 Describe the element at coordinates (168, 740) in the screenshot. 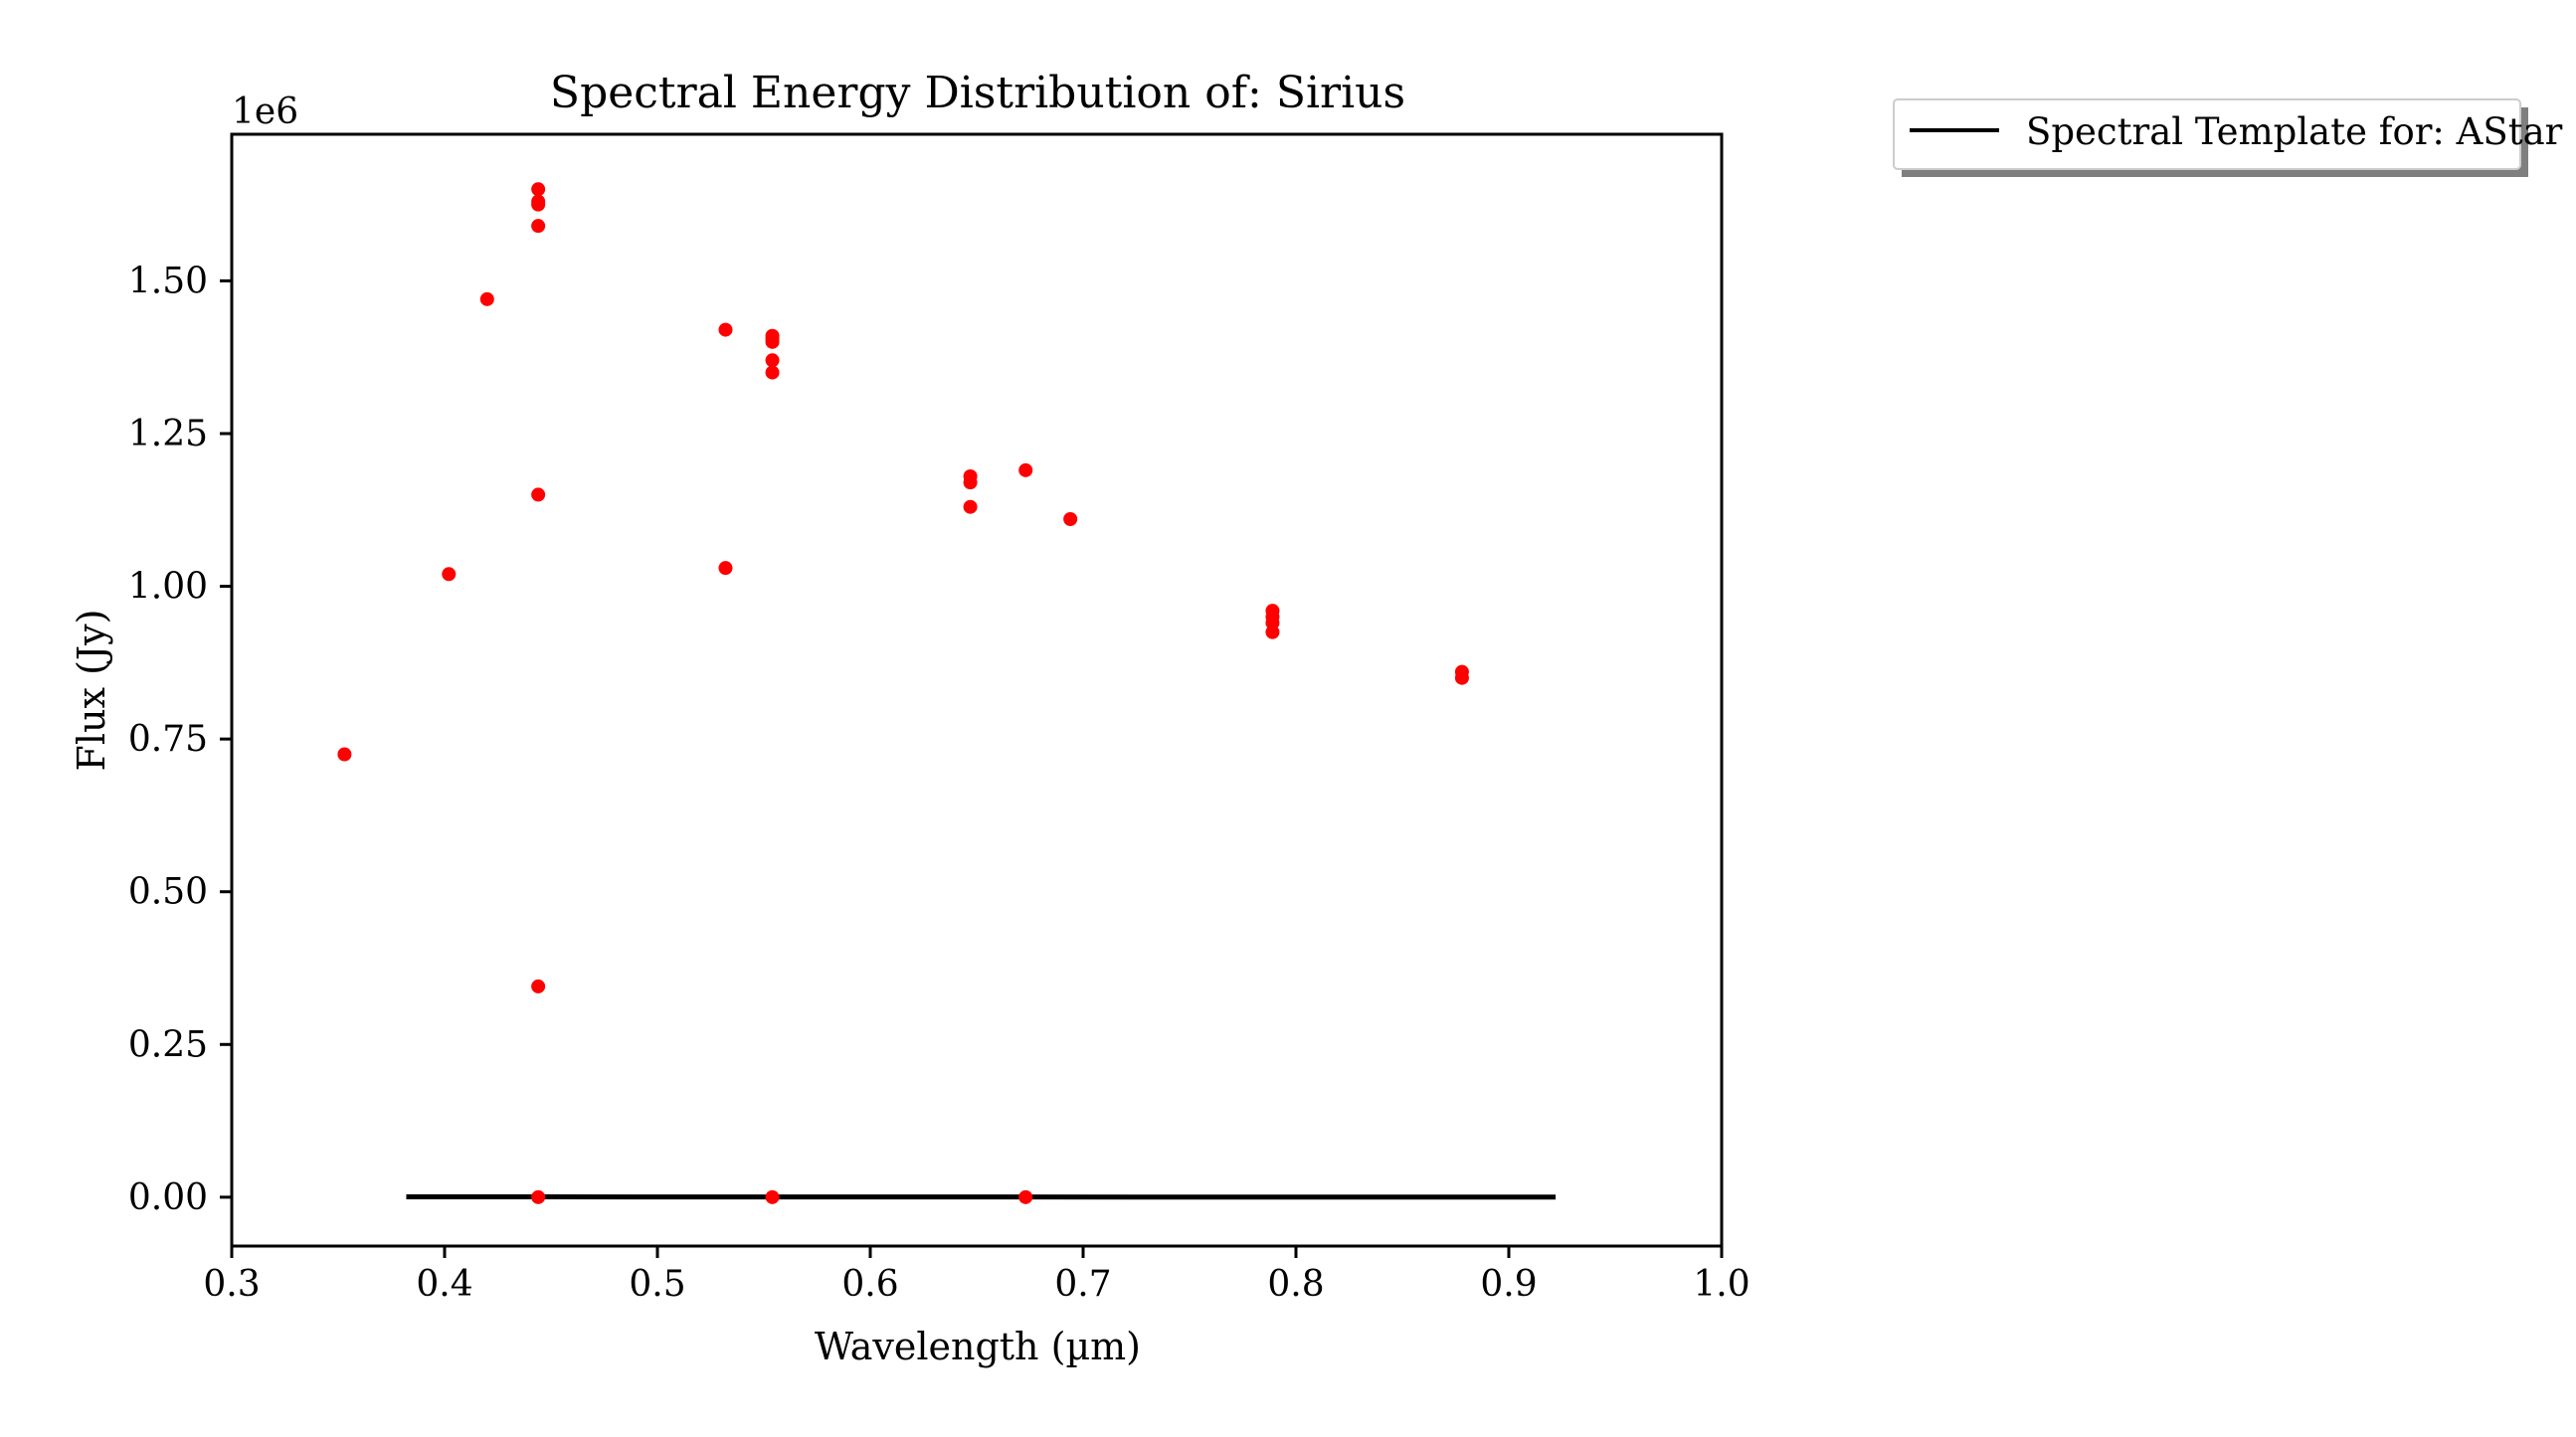

I see `y-tick-label: 0.75` at that location.